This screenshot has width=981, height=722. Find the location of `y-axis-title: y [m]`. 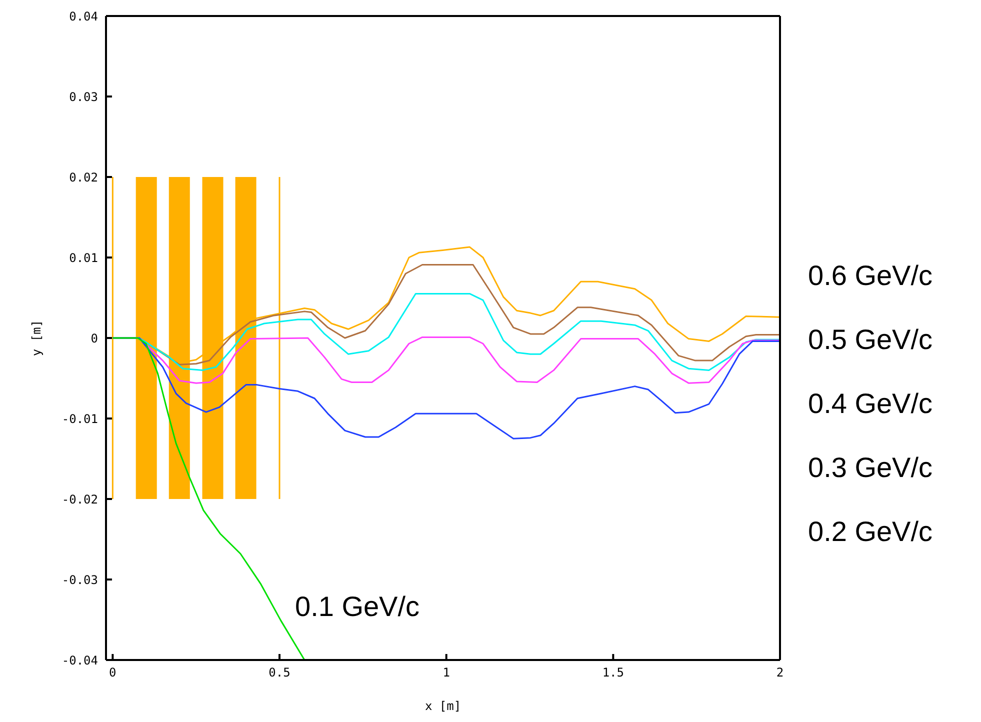

y-axis-title: y [m] is located at coordinates (36, 338).